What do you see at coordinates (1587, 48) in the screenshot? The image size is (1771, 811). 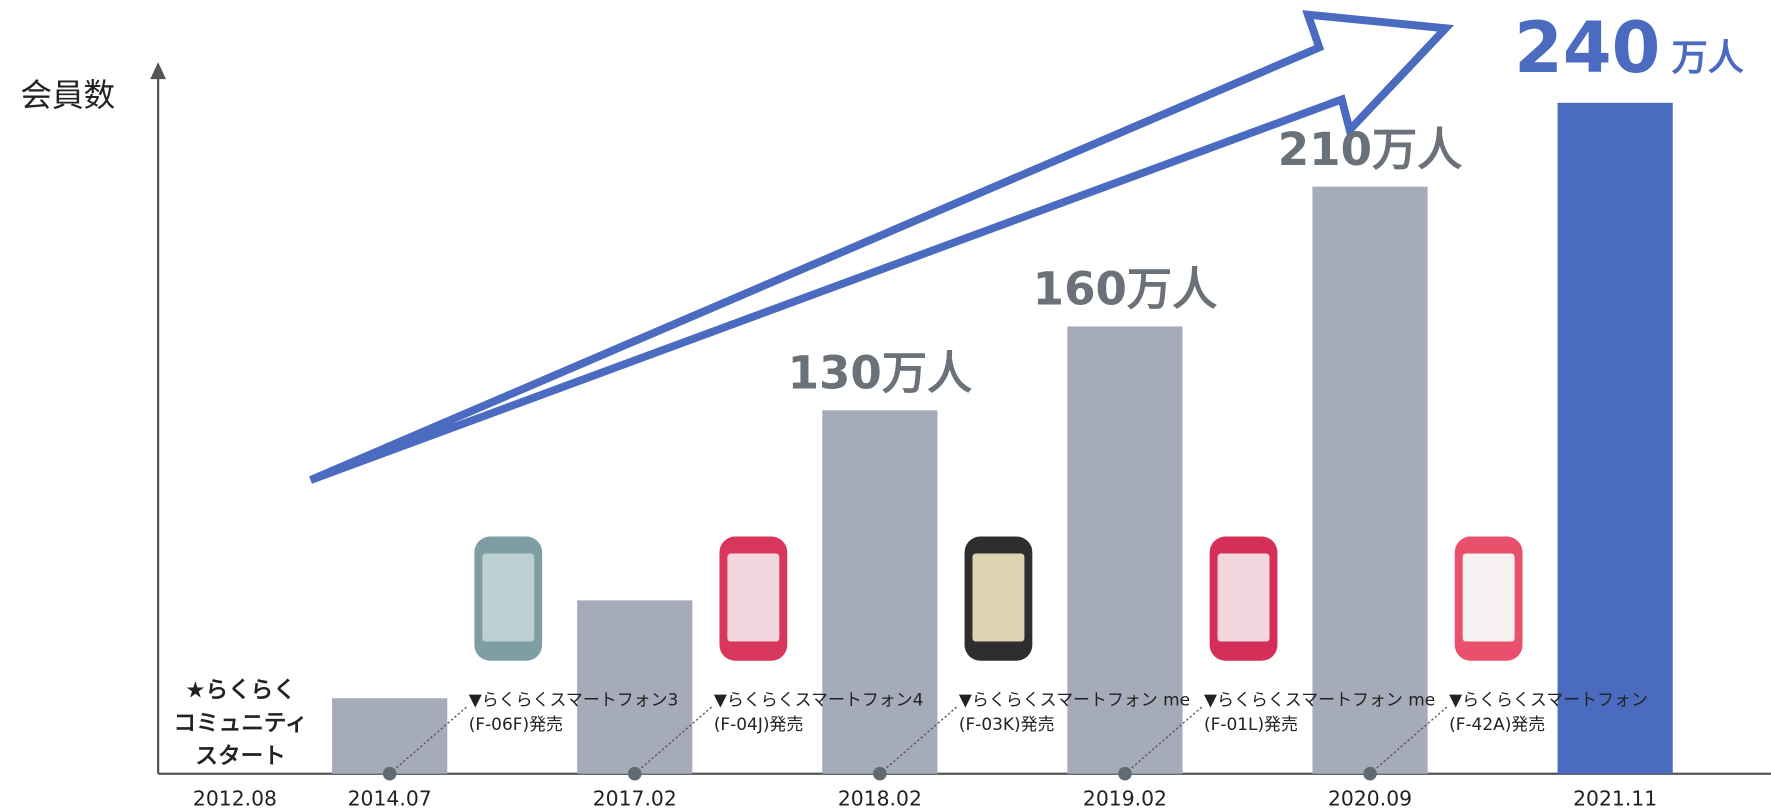 I see `value-label: 240` at bounding box center [1587, 48].